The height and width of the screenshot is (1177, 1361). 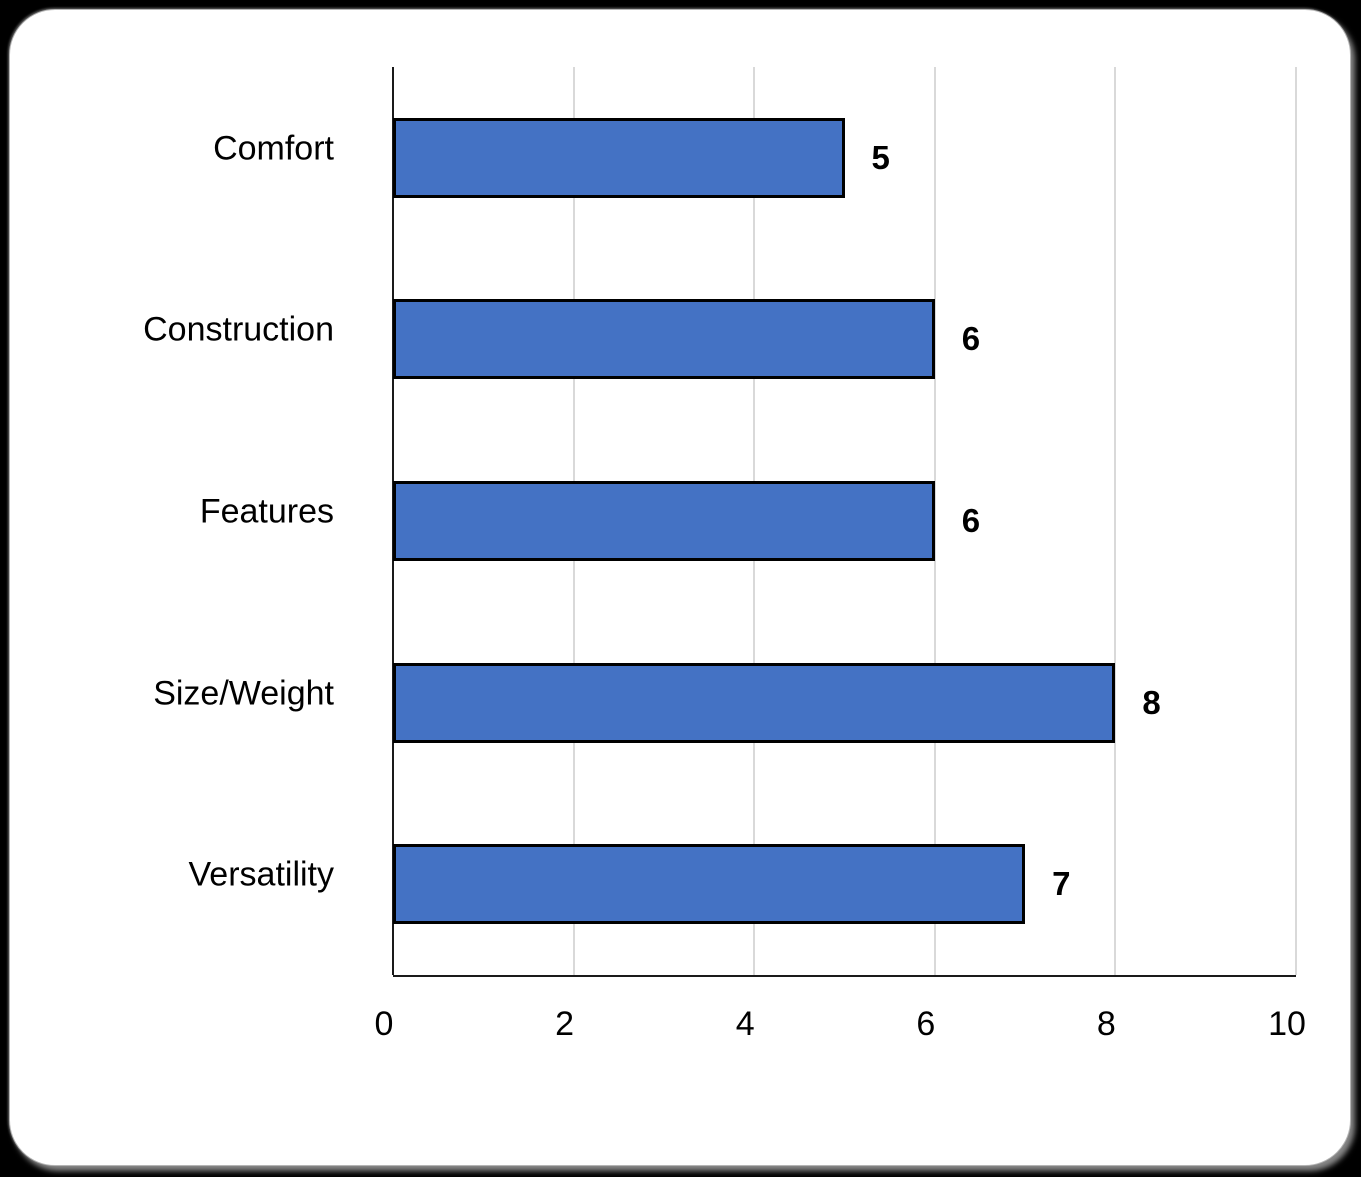 I want to click on x-tick-label-4: 4, so click(x=745, y=1024).